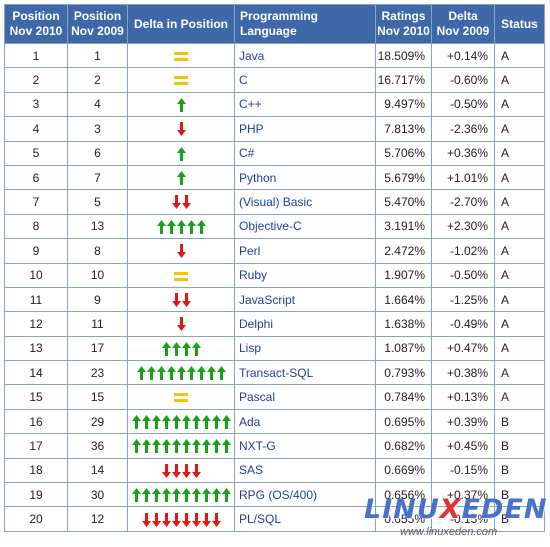  I want to click on header-position-2009: Position Nov 2009, so click(97, 24).